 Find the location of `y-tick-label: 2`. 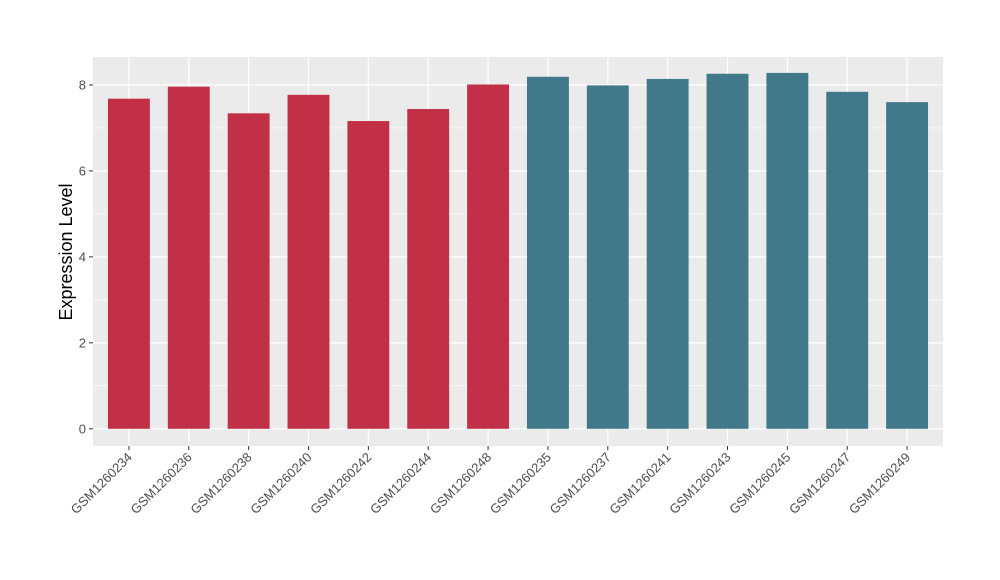

y-tick-label: 2 is located at coordinates (82, 342).